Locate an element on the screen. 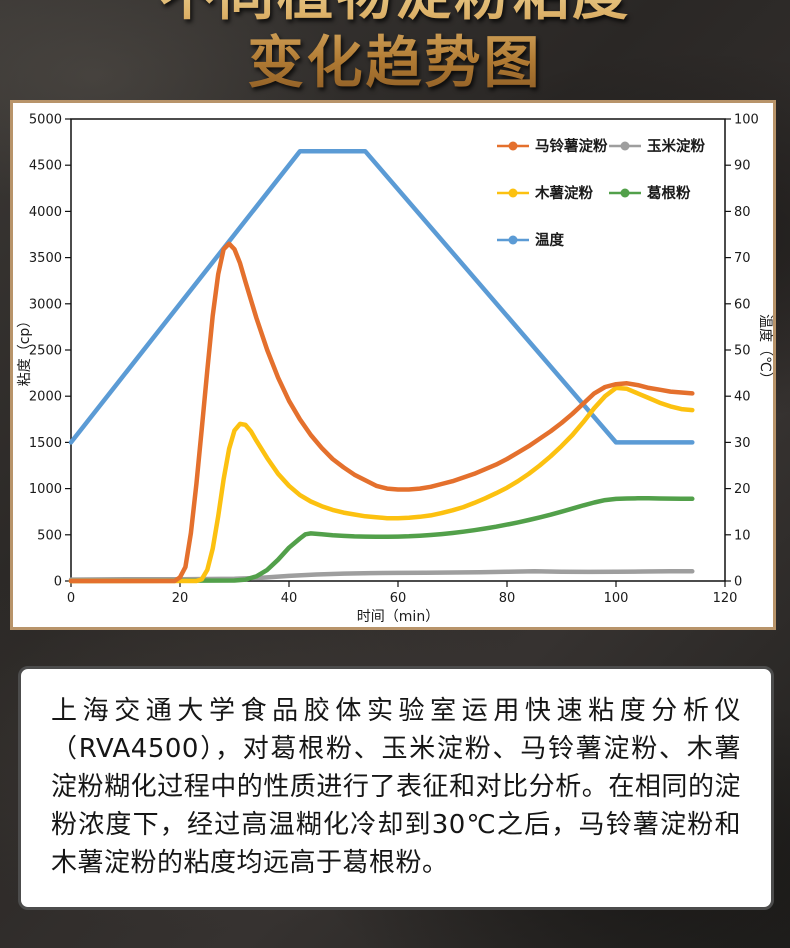  svg-text: 温度 is located at coordinates (549, 240).